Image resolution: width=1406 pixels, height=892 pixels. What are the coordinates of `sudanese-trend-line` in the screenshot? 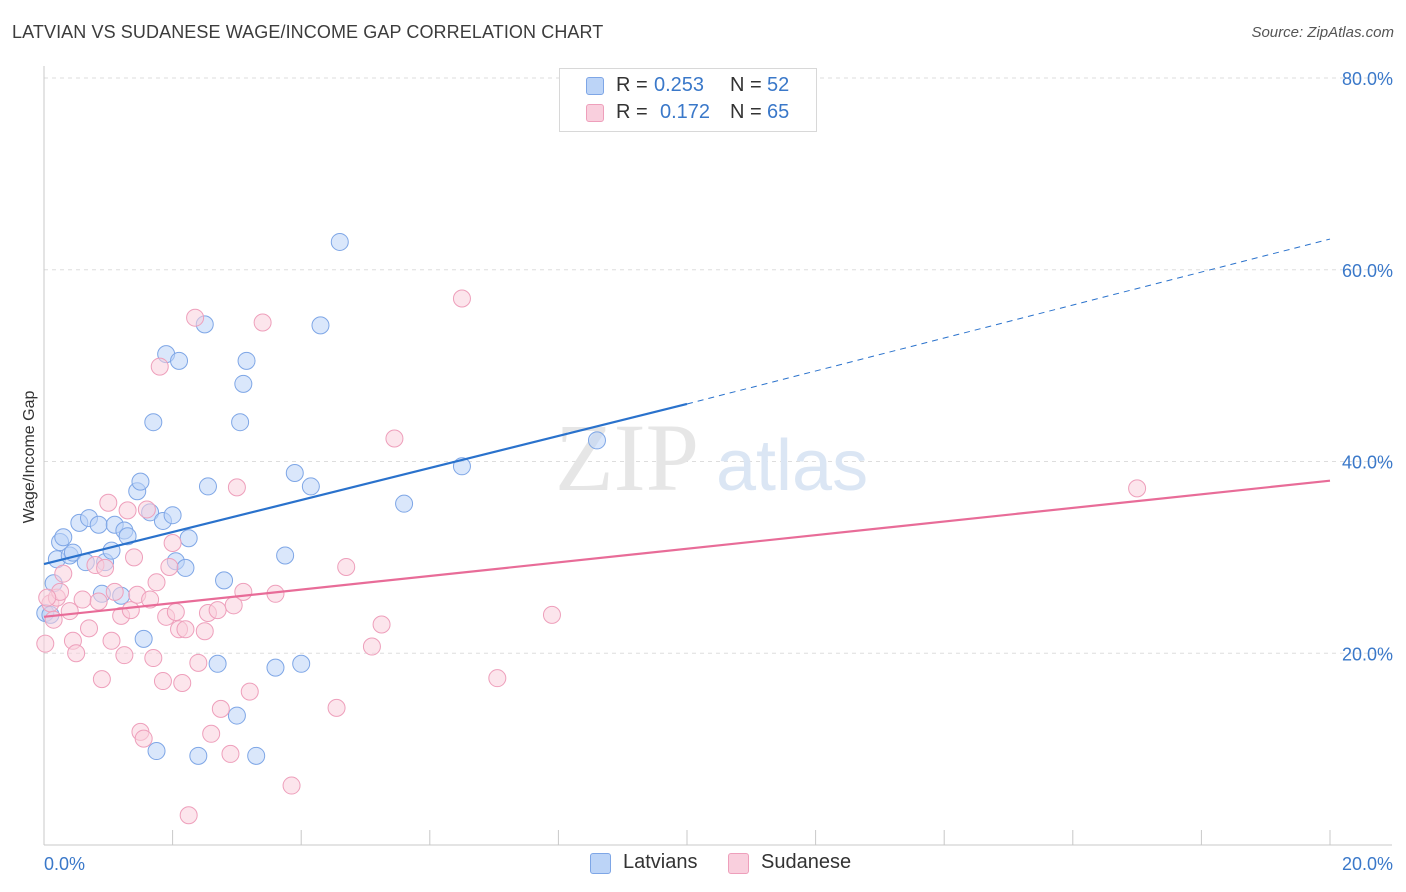 It's located at (687, 548).